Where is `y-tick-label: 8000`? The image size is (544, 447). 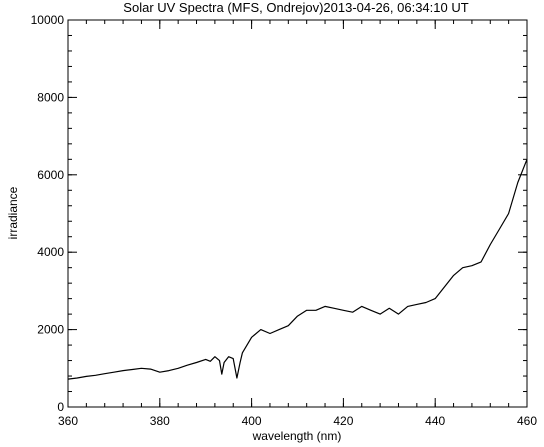 y-tick-label: 8000 is located at coordinates (50, 97).